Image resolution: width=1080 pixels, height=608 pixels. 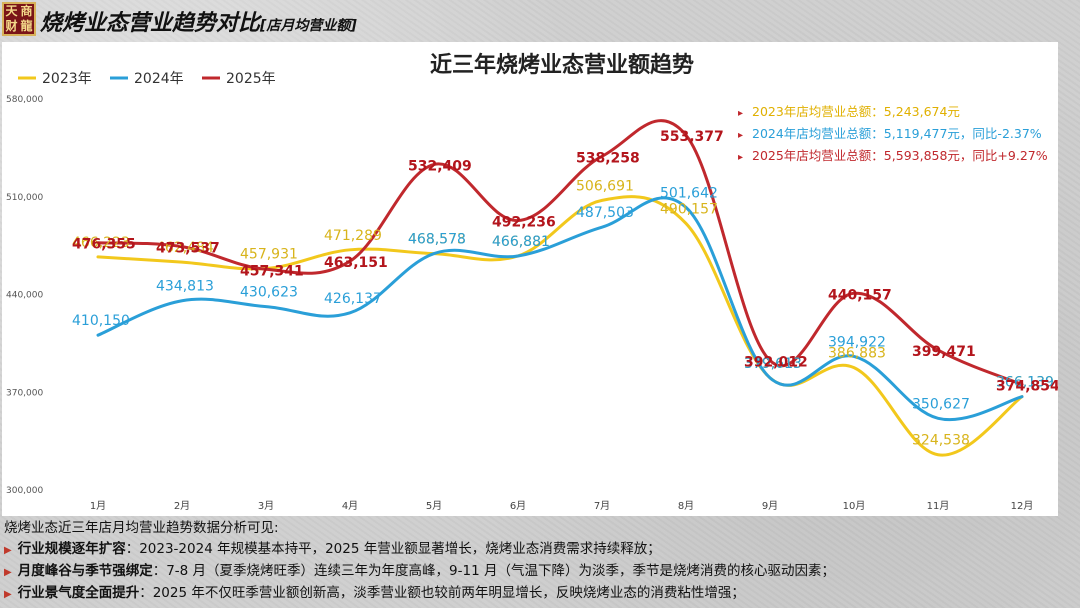 What do you see at coordinates (602, 506) in the screenshot?
I see `x-tick-label: 7月` at bounding box center [602, 506].